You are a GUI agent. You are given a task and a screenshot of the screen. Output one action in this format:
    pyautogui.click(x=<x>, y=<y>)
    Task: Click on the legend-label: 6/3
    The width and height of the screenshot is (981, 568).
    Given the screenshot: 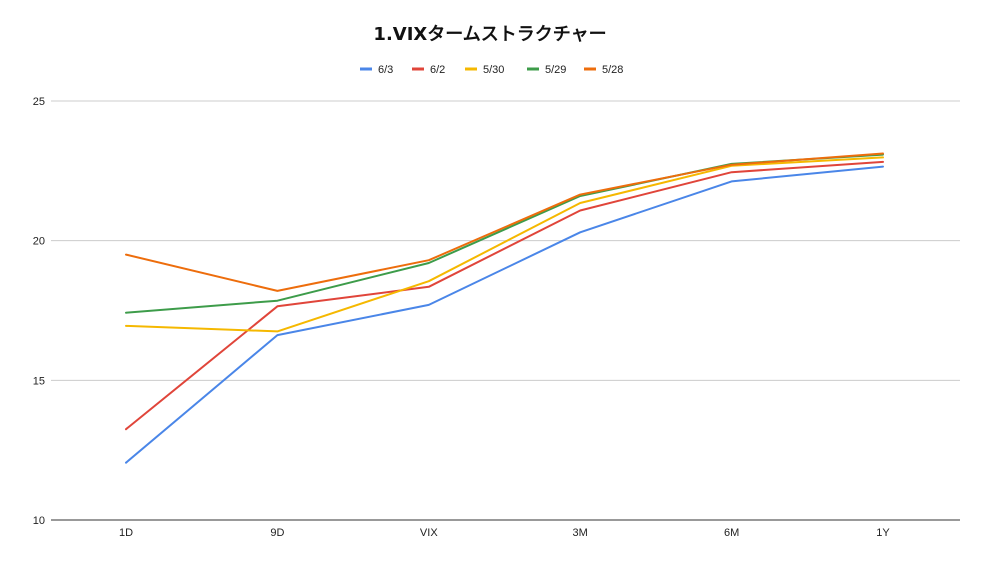 What is the action you would take?
    pyautogui.click(x=385, y=70)
    